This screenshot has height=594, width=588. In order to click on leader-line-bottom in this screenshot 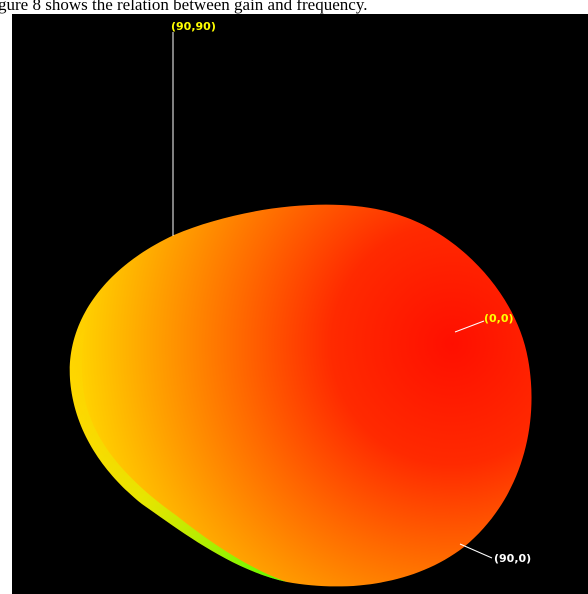, I will do `click(476, 551)`.